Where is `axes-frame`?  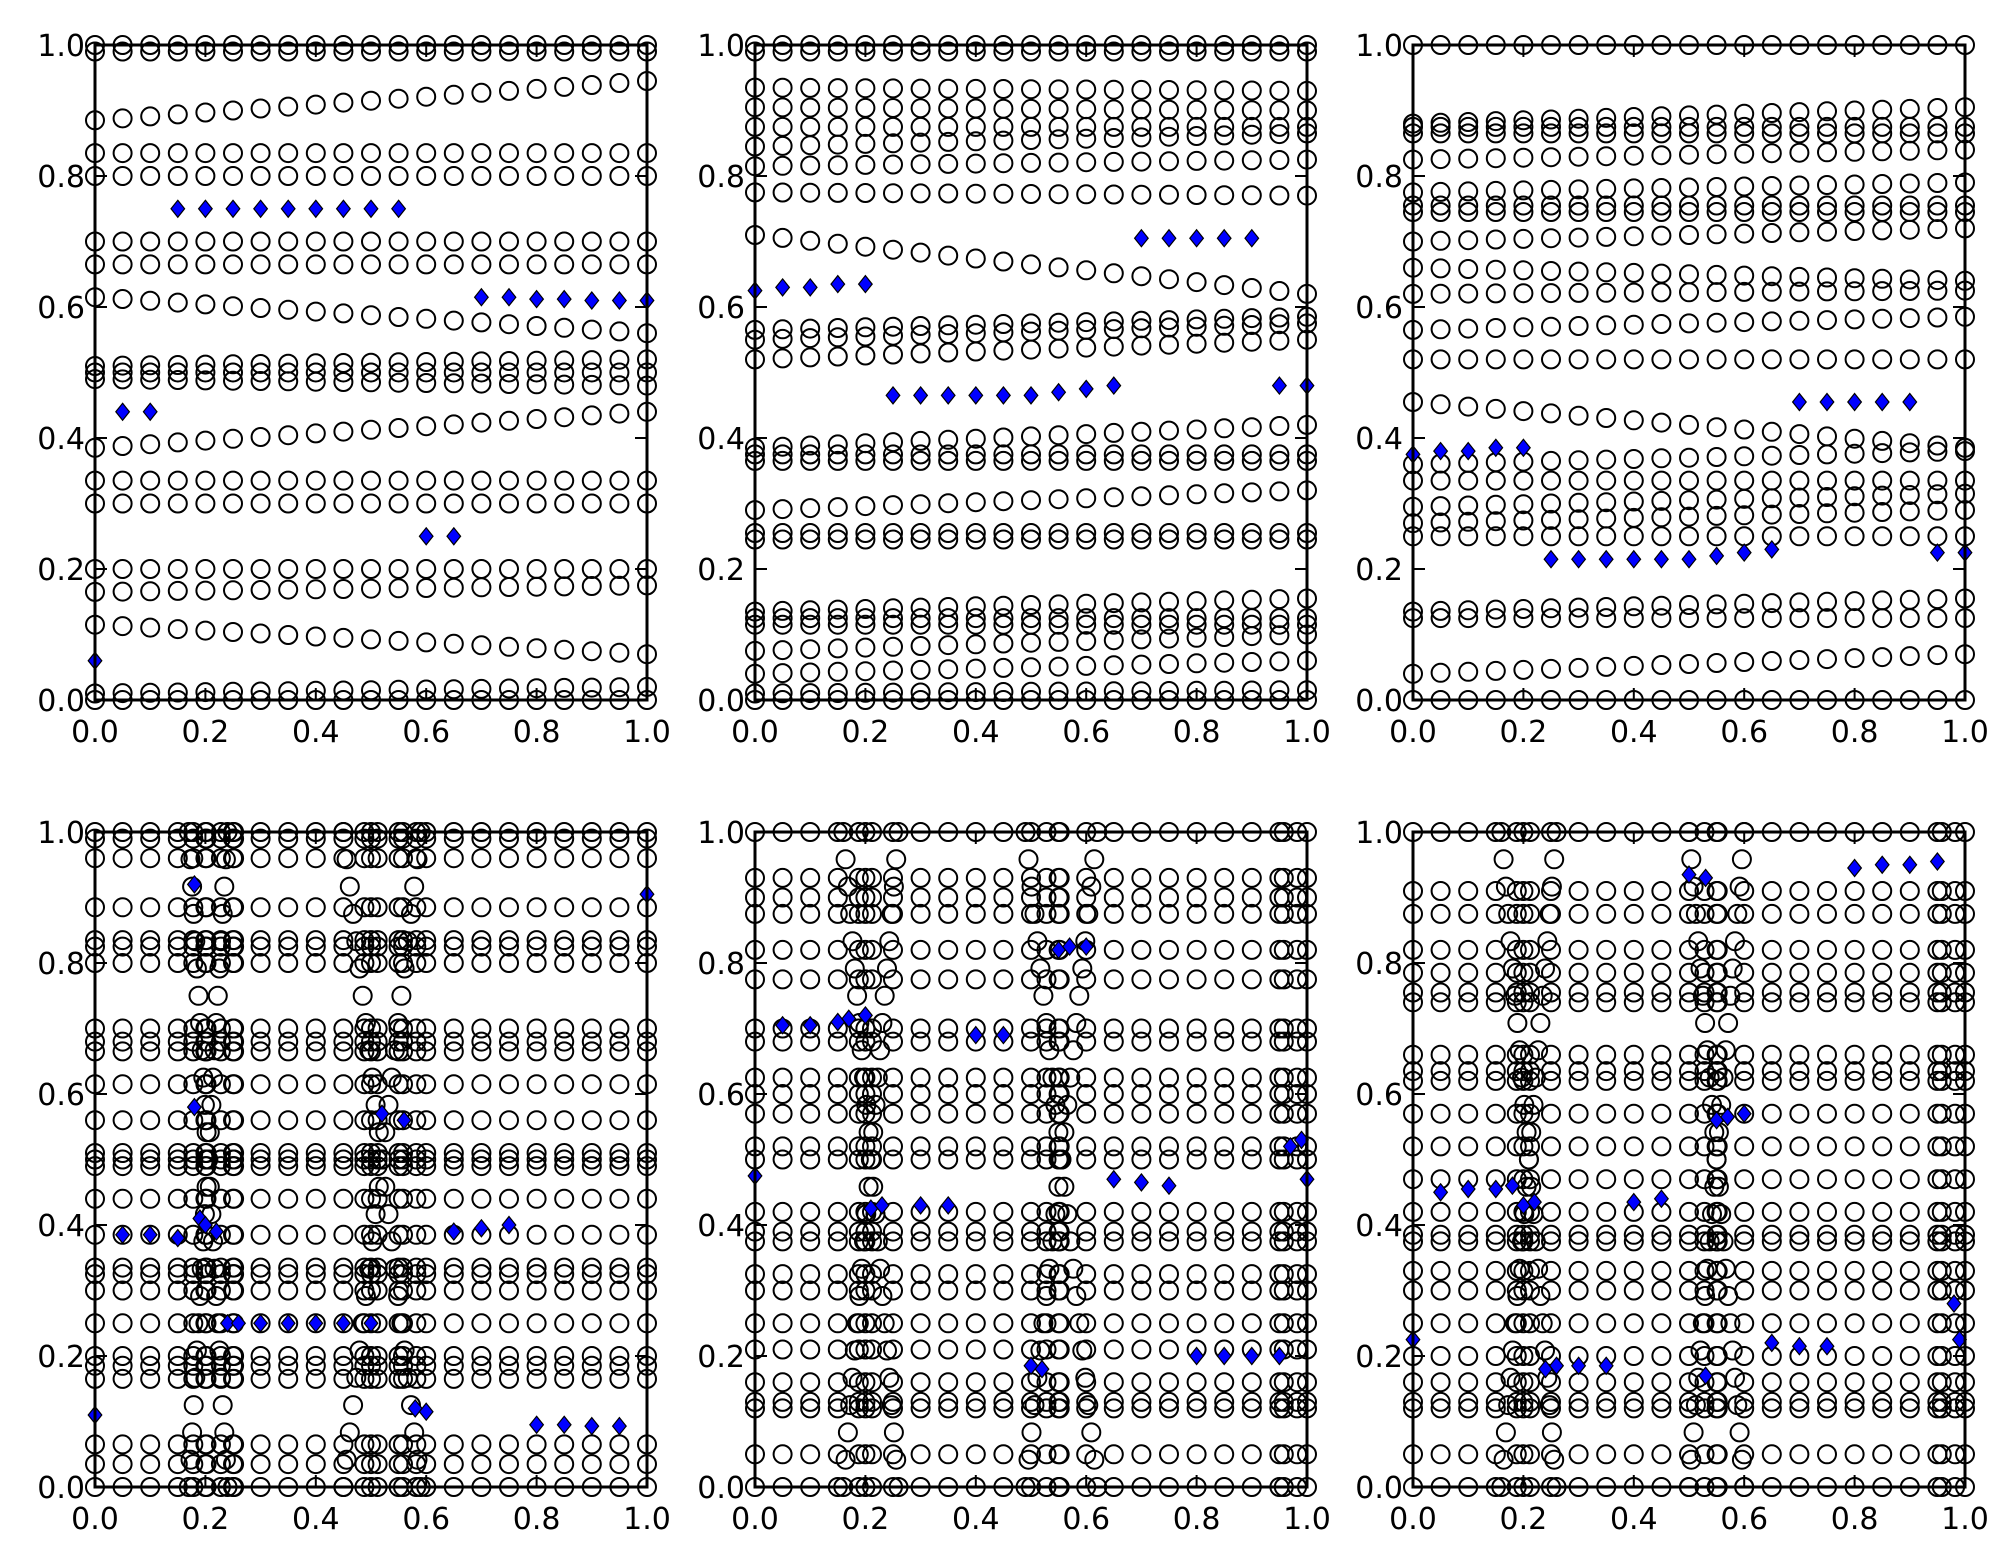
axes-frame is located at coordinates (371, 372).